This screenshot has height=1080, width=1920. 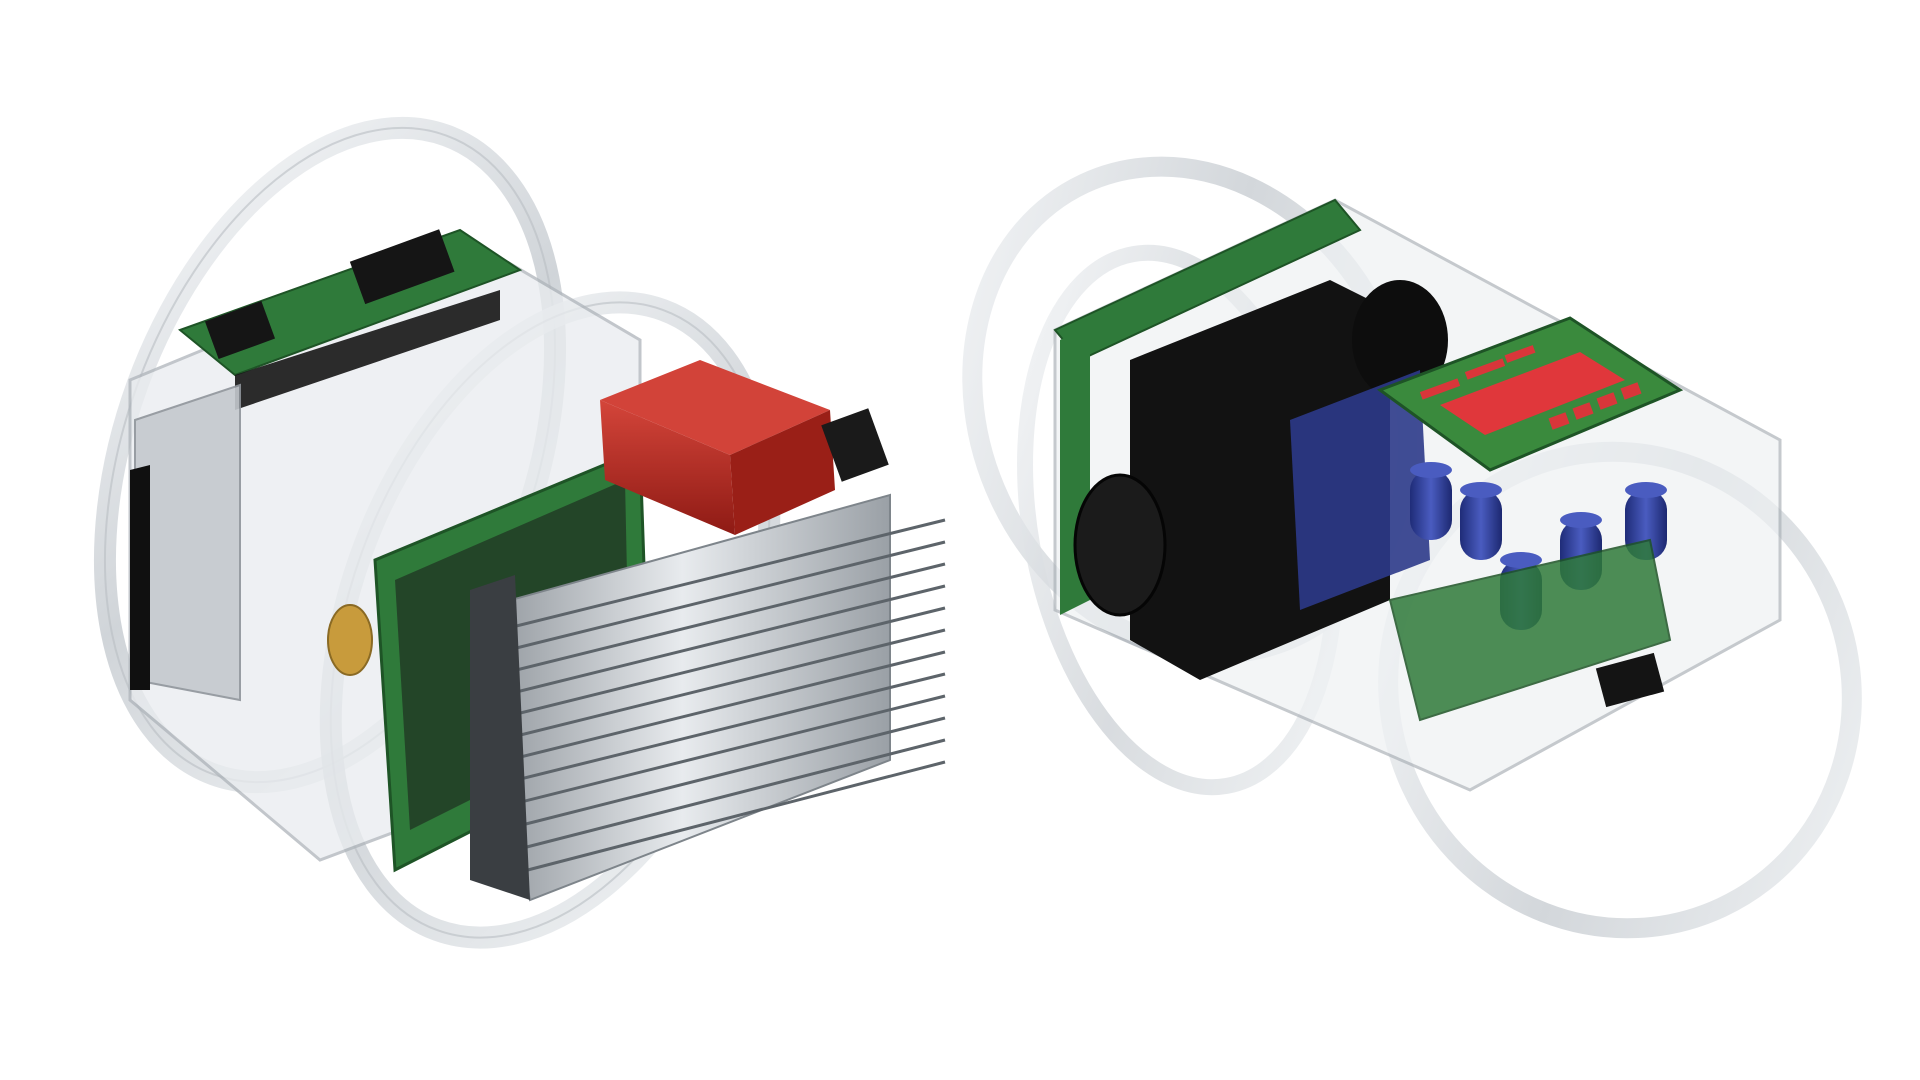 I want to click on top-pcb-right, so click(x=1530, y=394).